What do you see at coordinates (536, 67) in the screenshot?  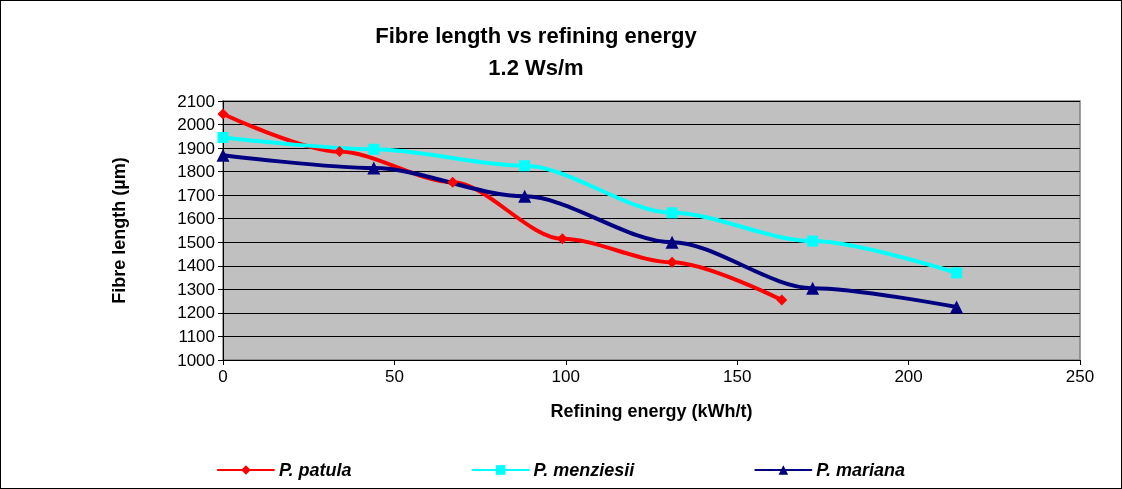 I see `chart-subtitle: 1.2 Ws/m` at bounding box center [536, 67].